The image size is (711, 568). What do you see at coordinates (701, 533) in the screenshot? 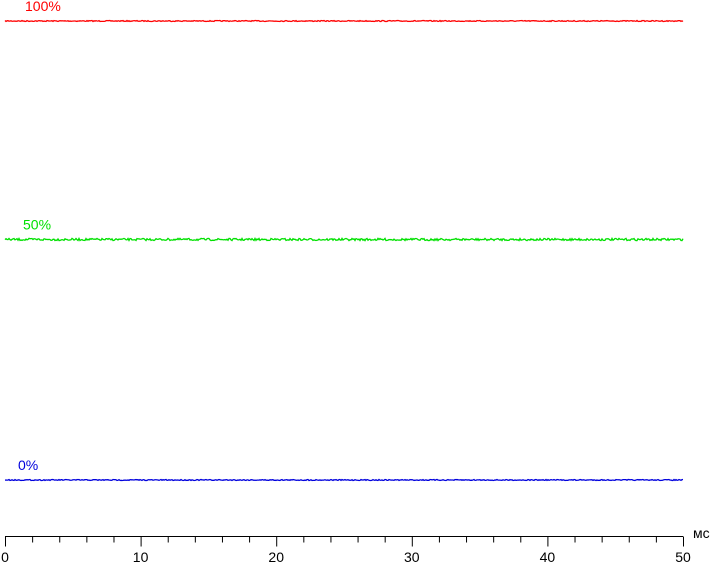
I see `x-axis-unit: мс` at bounding box center [701, 533].